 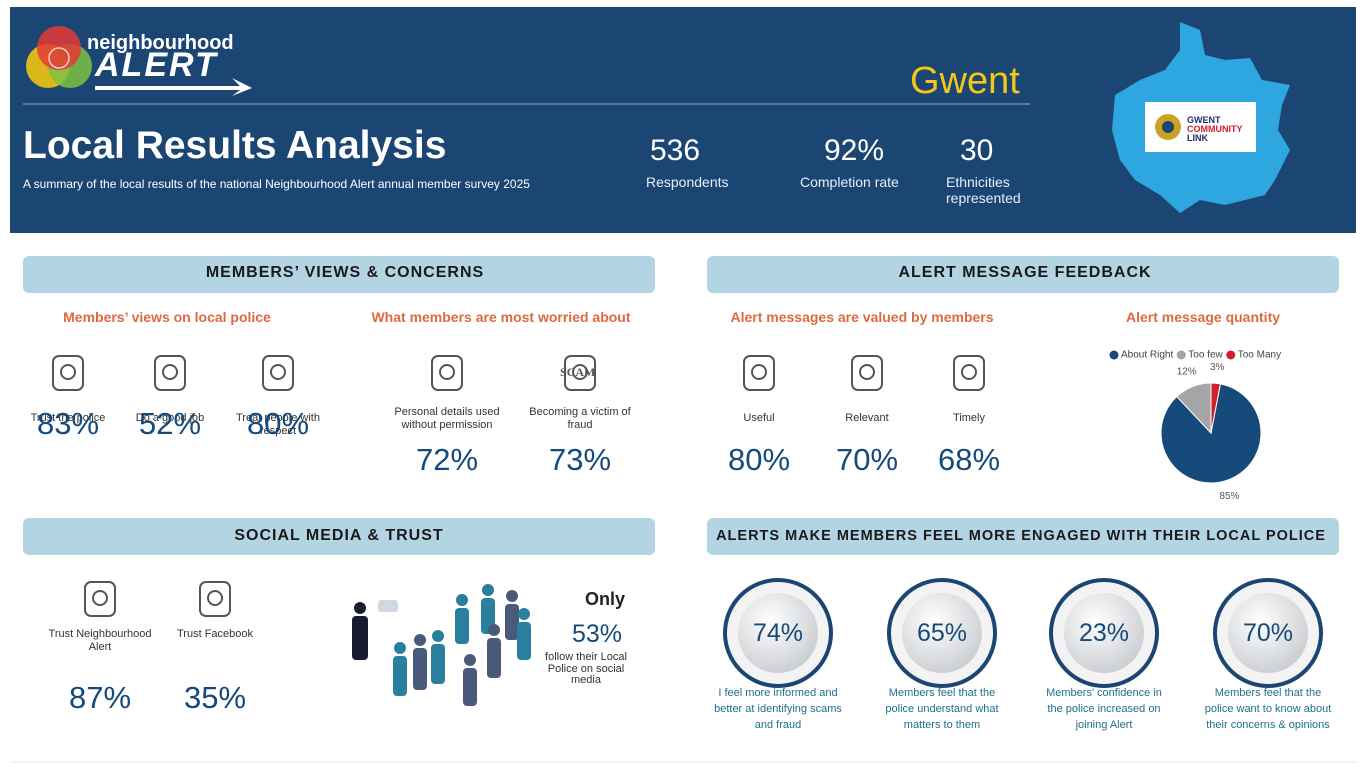 I want to click on stat-value: 92%, so click(x=854, y=150).